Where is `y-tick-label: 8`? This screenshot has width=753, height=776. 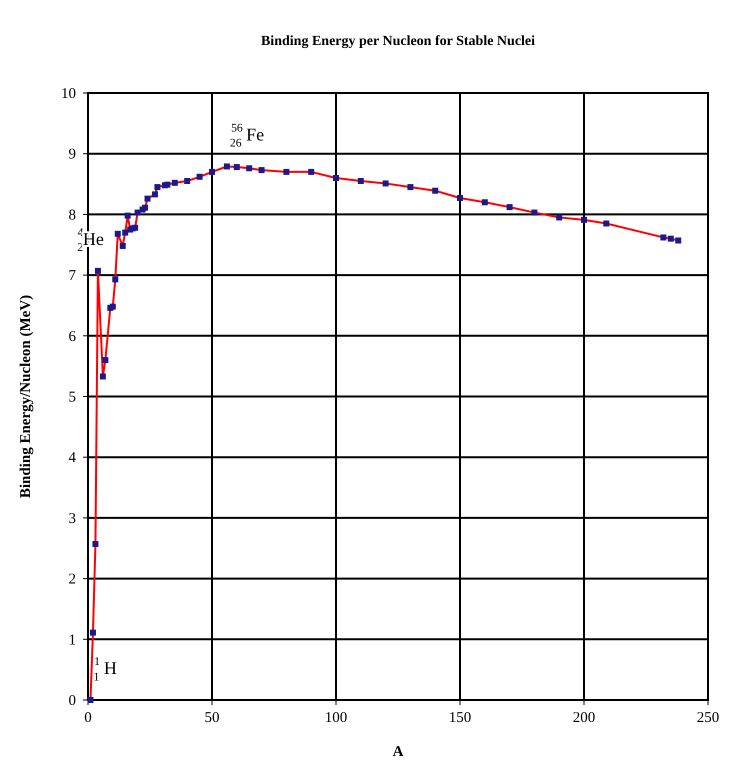 y-tick-label: 8 is located at coordinates (72, 215).